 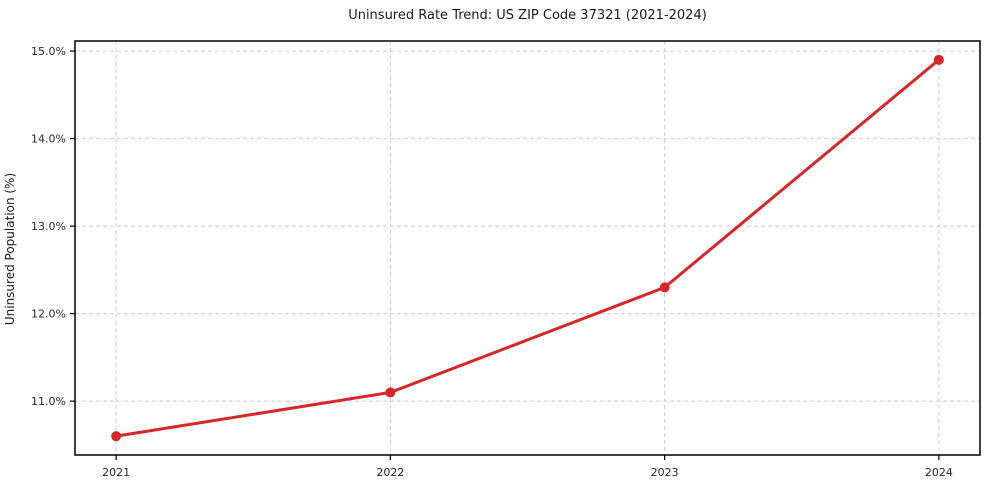 I want to click on y-tick-label: 15.0%, so click(x=48, y=51).